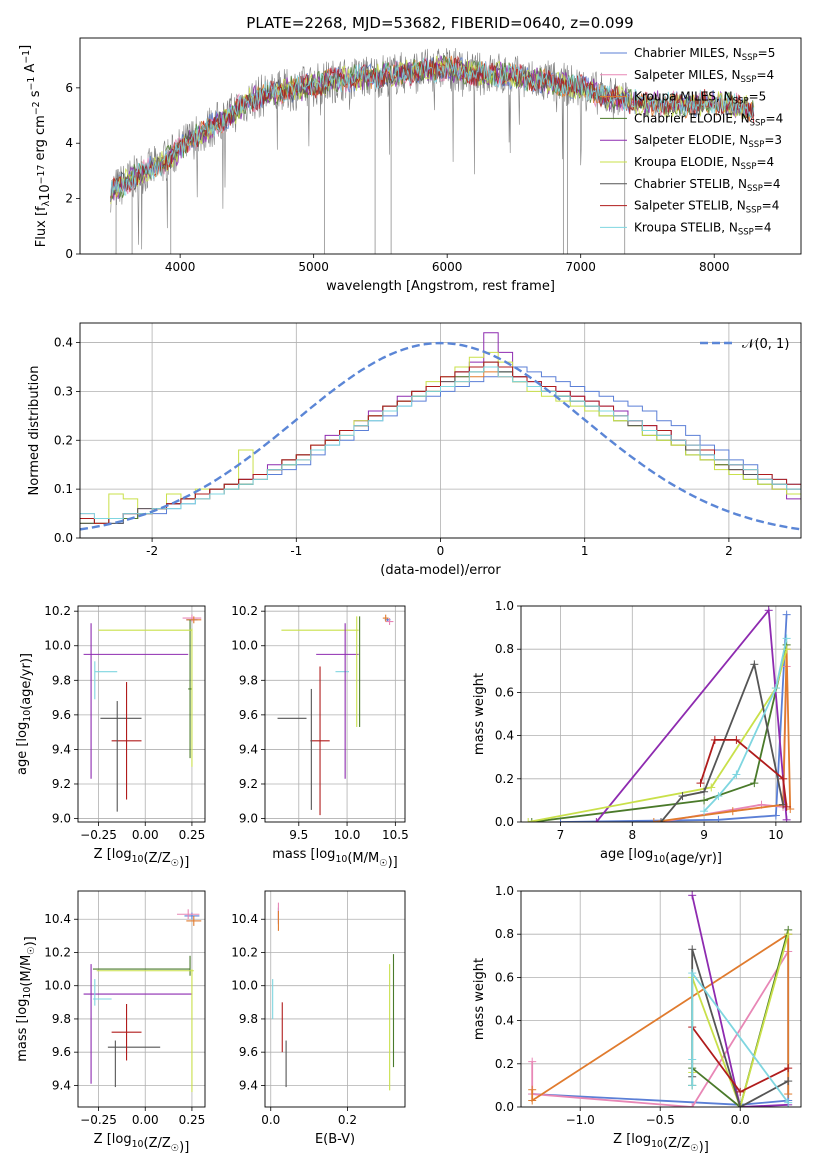 Image resolution: width=819 pixels, height=1170 pixels. Describe the element at coordinates (46, 203) in the screenshot. I see `label-part: λ` at that location.